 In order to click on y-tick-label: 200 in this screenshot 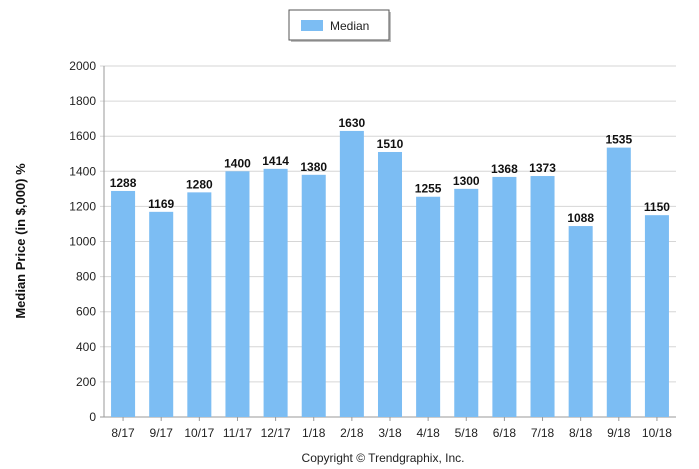, I will do `click(86, 382)`.